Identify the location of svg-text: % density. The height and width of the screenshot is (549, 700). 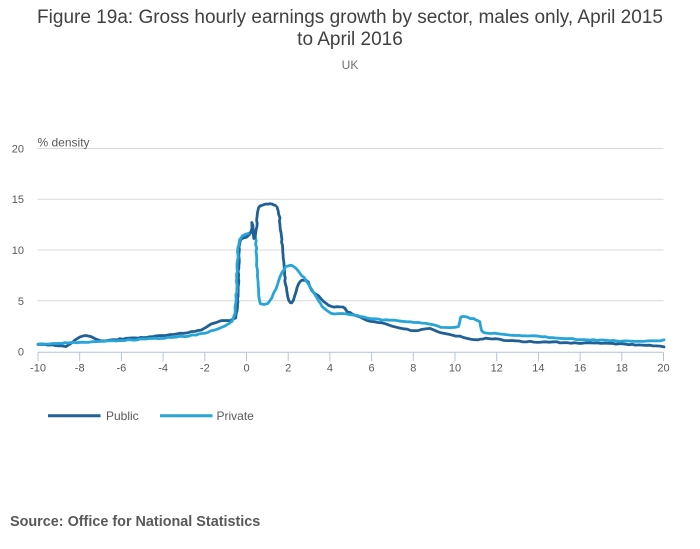
(64, 142).